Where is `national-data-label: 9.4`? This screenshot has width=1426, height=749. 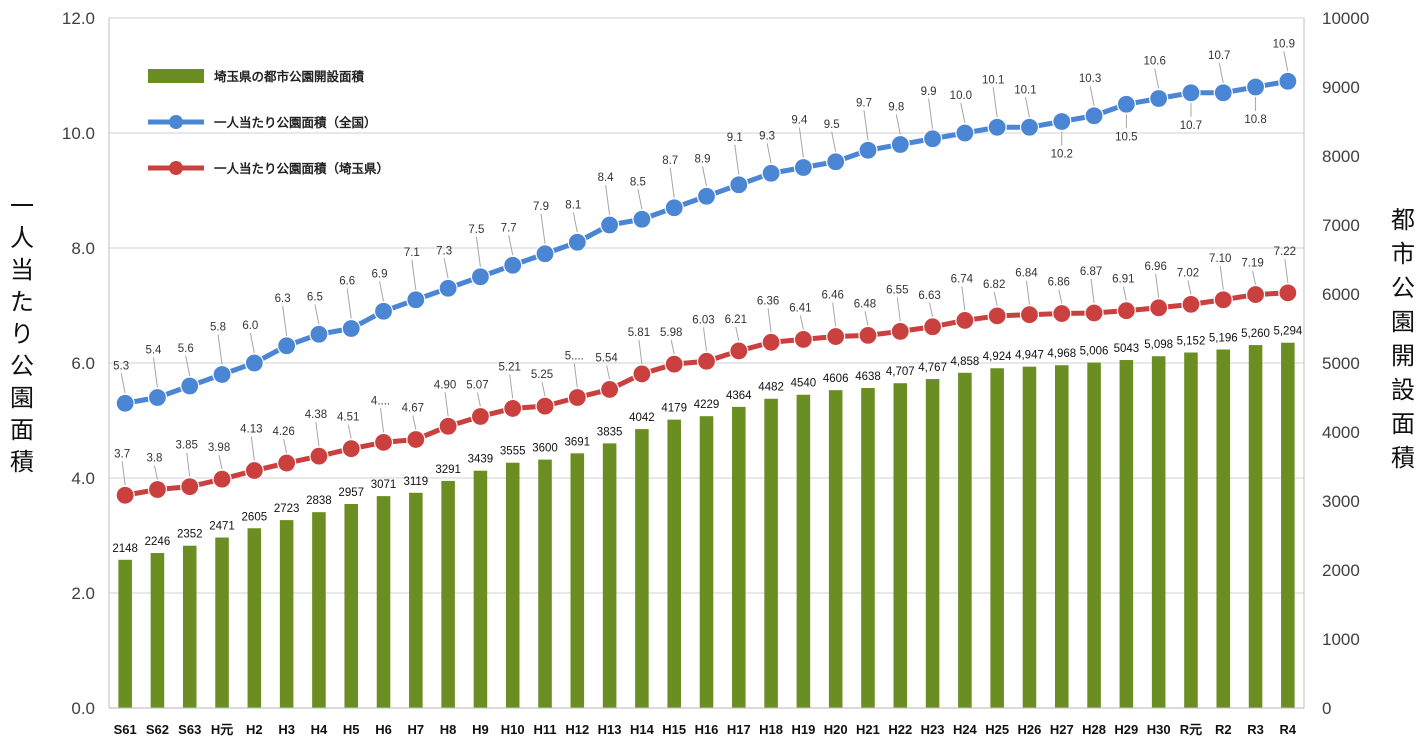
national-data-label: 9.4 is located at coordinates (799, 121).